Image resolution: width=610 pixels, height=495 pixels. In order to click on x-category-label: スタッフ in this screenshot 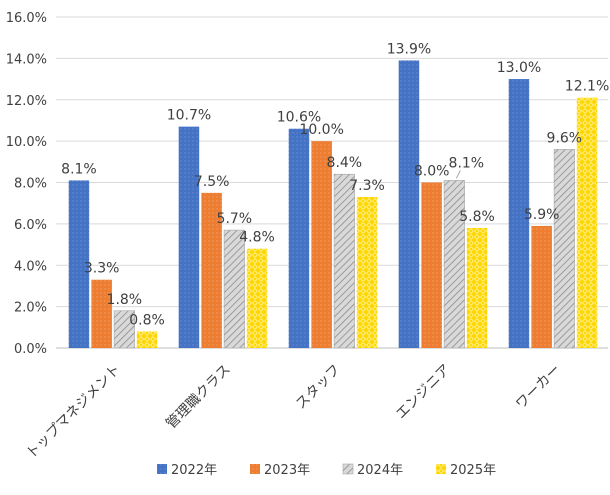, I will do `click(318, 387)`.